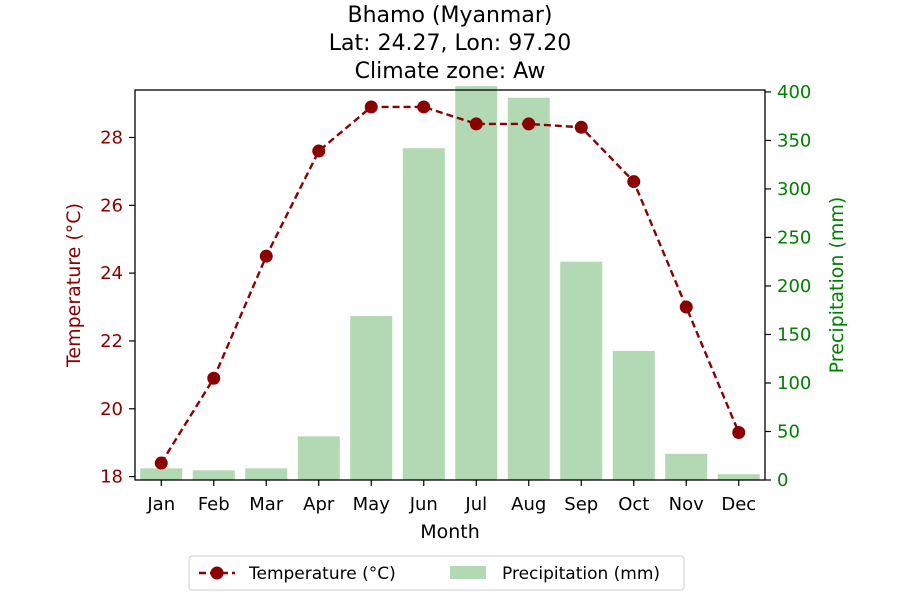  I want to click on temperature-point-dec, so click(739, 433).